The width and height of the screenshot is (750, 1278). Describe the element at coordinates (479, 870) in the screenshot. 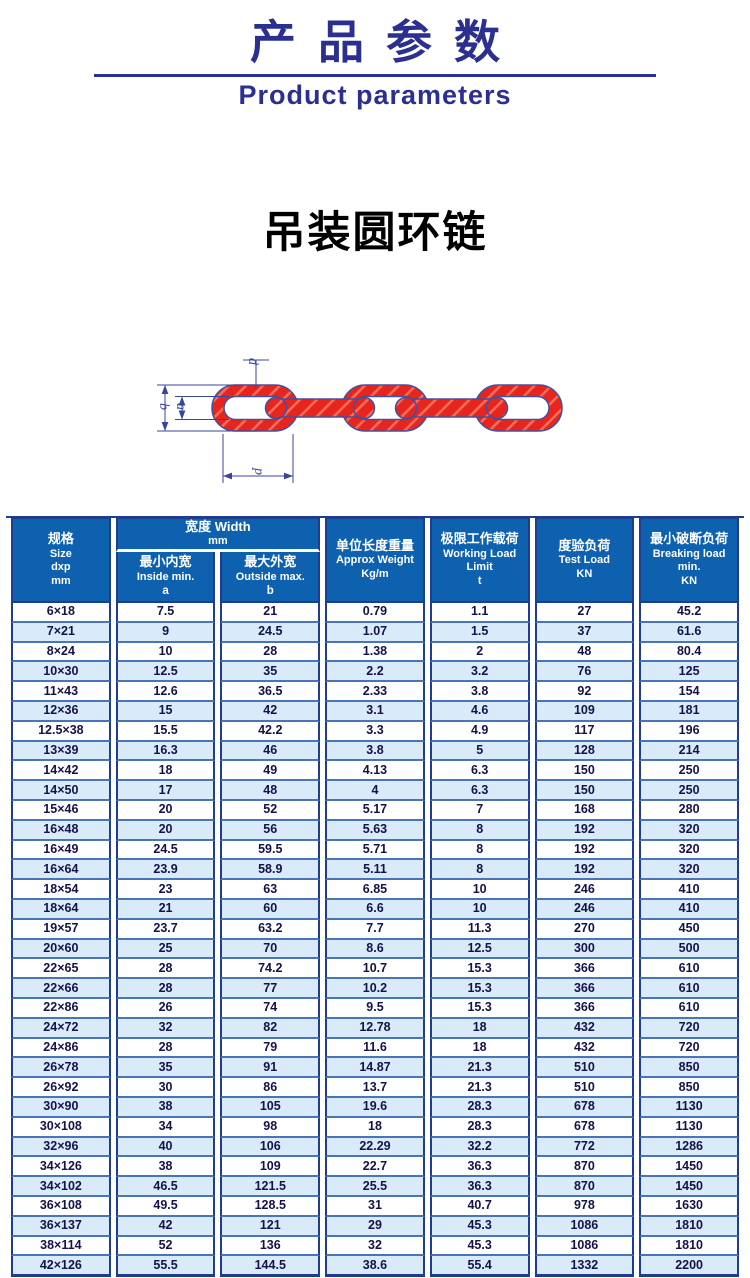

I see `value-cell: 8` at that location.